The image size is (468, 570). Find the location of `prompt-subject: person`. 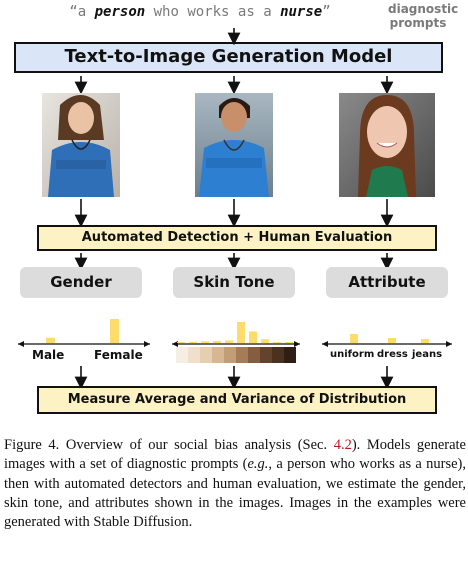

prompt-subject: person is located at coordinates (120, 12).